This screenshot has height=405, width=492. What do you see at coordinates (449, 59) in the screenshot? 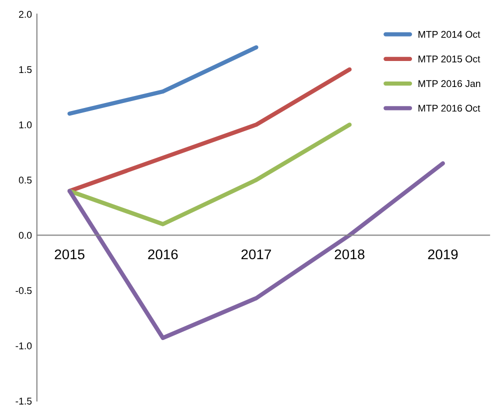
I see `legend-label: MTP 2015 Oct` at bounding box center [449, 59].